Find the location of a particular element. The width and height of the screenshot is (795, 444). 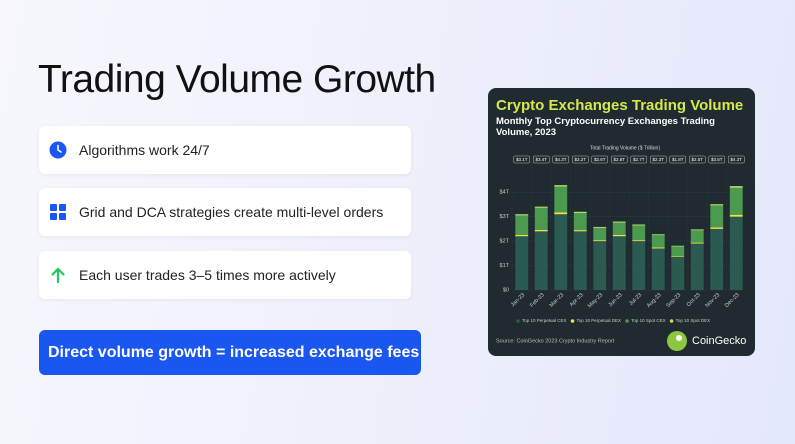

annotation: Total Trading Volume ($ Trillion) is located at coordinates (625, 148).